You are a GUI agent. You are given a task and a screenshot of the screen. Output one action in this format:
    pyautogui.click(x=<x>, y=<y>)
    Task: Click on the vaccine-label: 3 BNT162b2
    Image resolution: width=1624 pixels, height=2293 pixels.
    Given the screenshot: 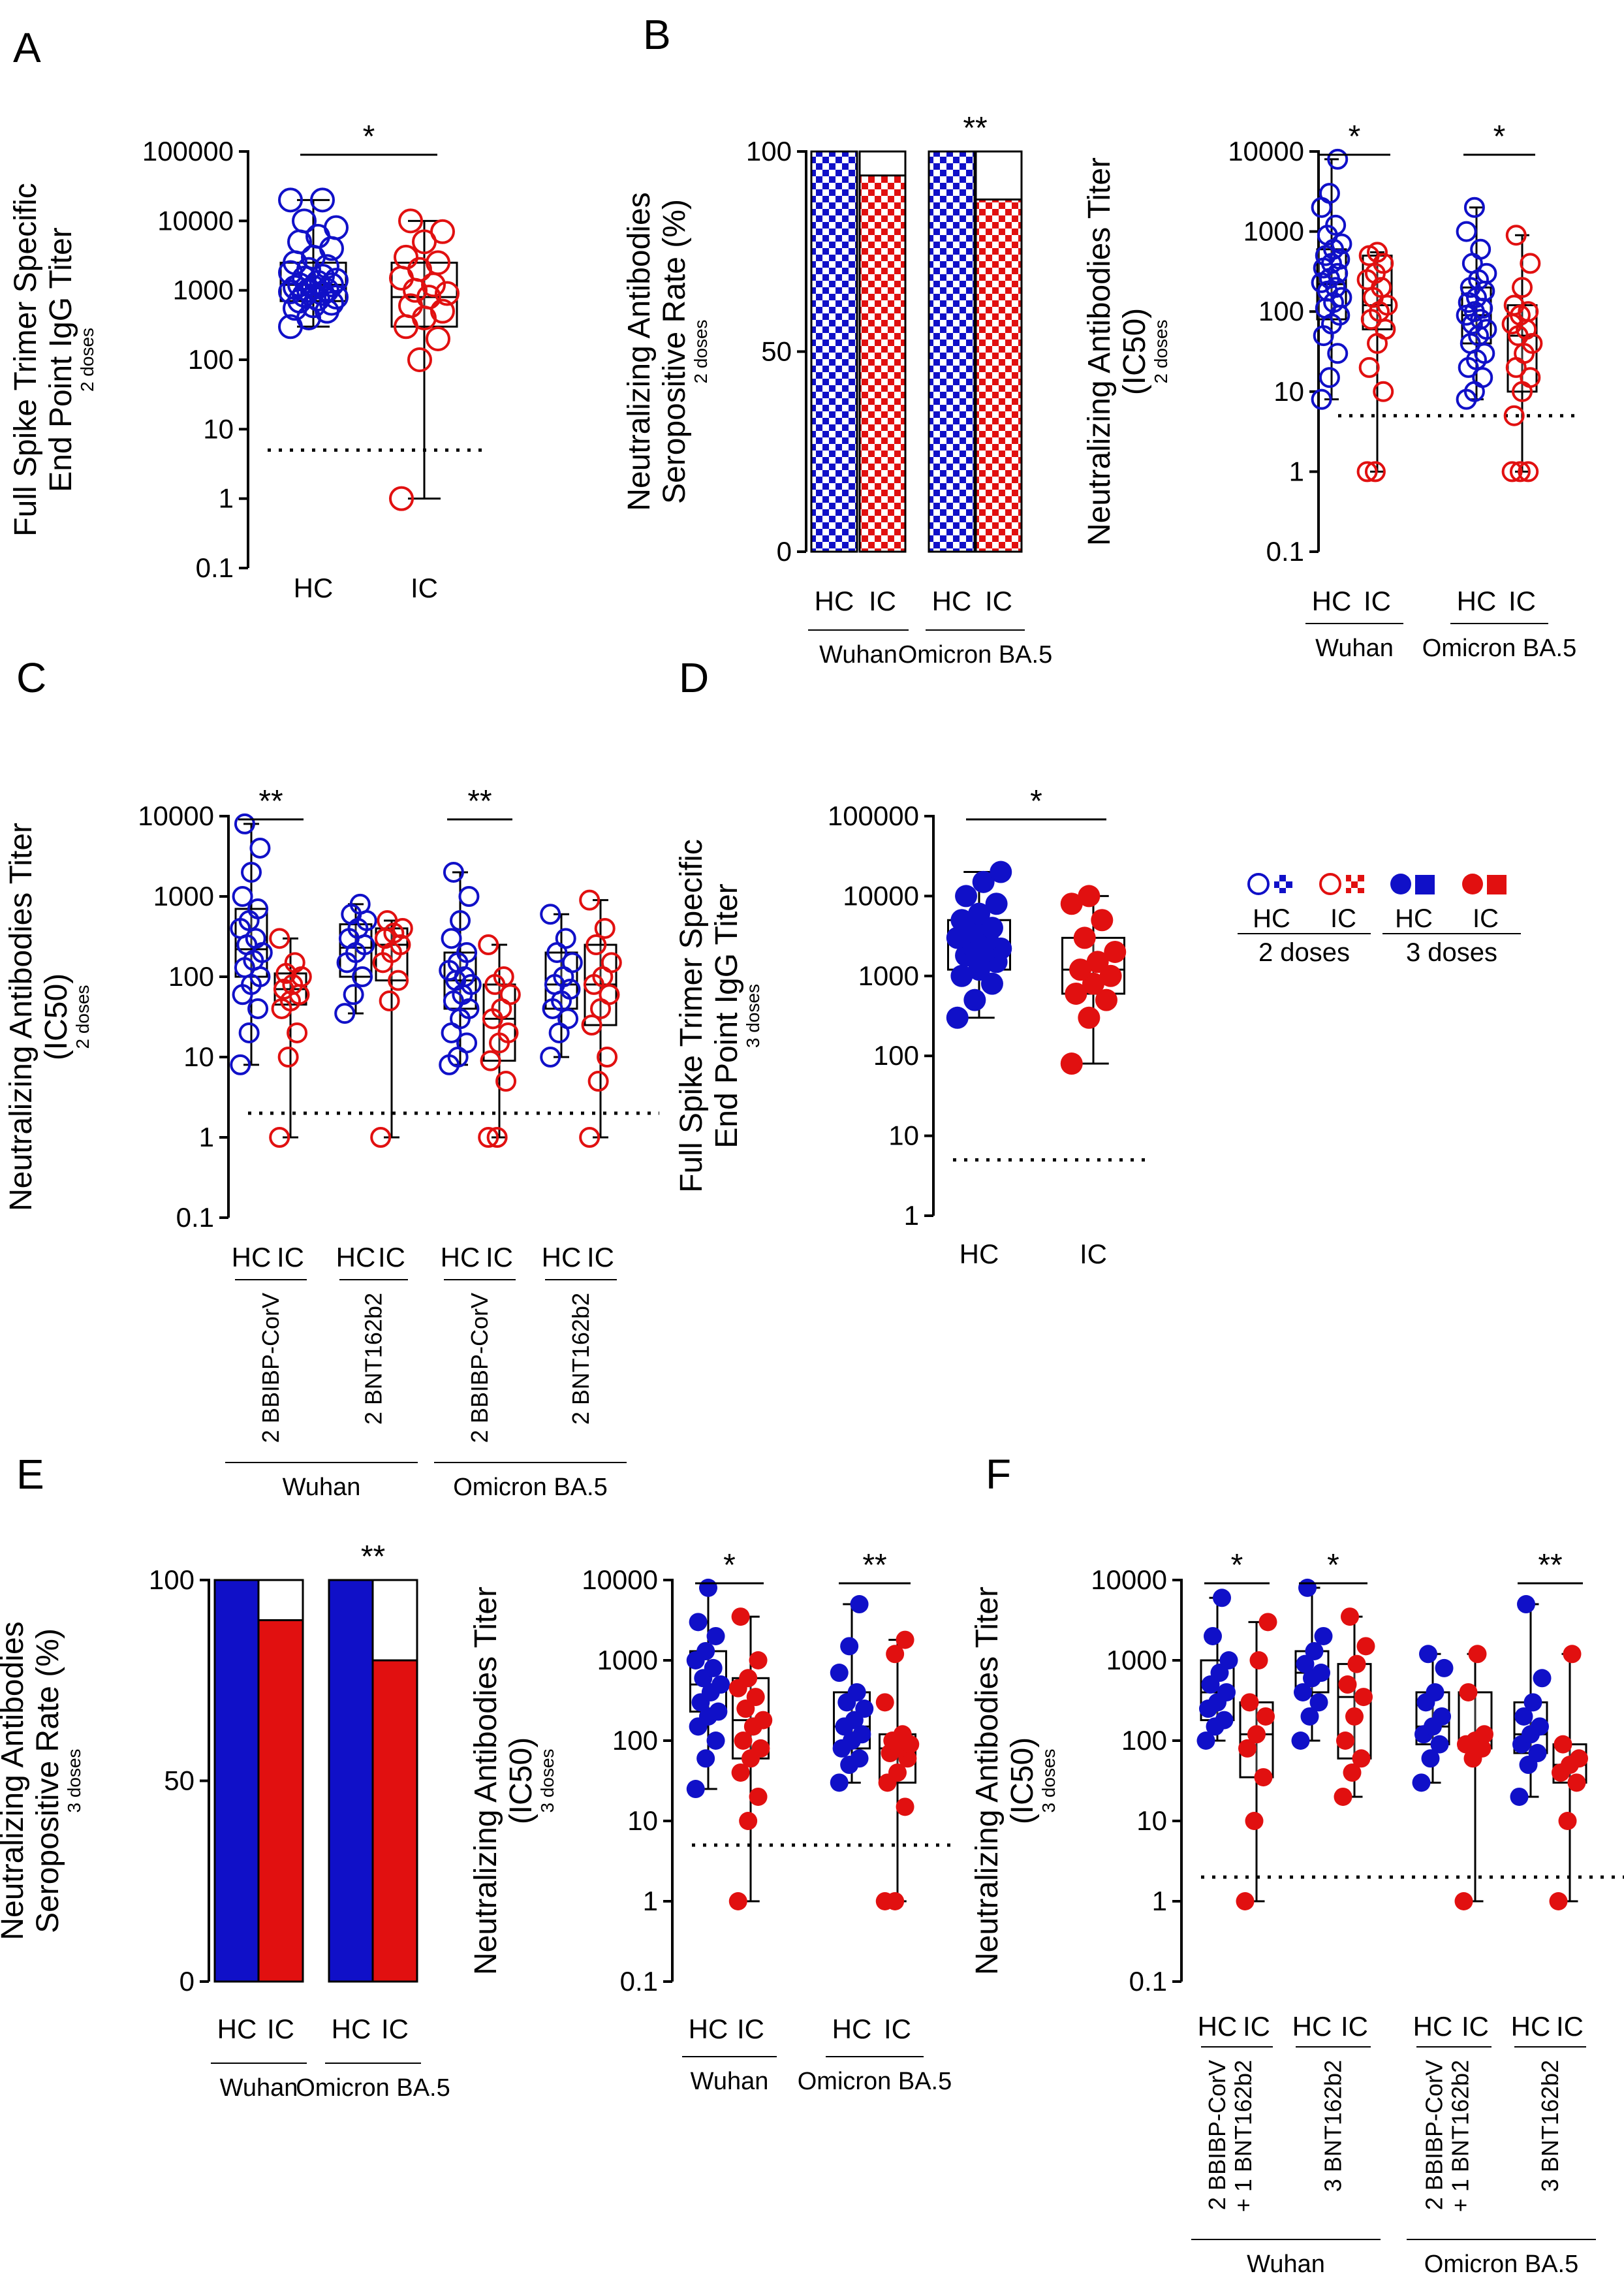 What is the action you would take?
    pyautogui.click(x=1550, y=2126)
    